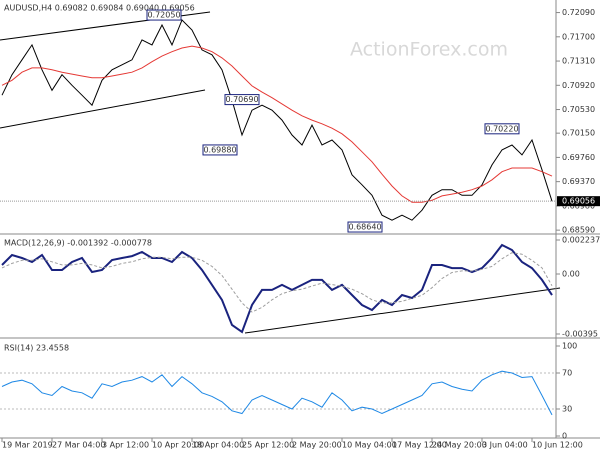  What do you see at coordinates (578, 61) in the screenshot?
I see `y-tick-label: 0.71310` at bounding box center [578, 61].